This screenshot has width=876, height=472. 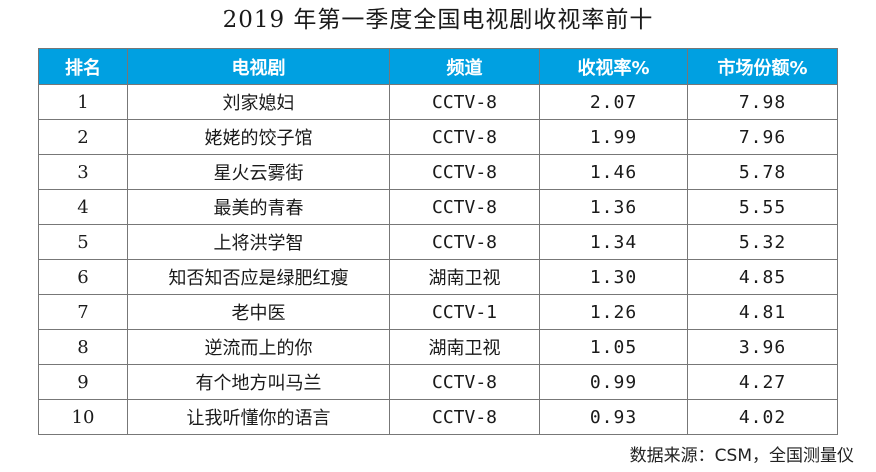 I want to click on table-header-row: 排名 电视剧 频道 收视率% 市场份额%, so click(x=438, y=66).